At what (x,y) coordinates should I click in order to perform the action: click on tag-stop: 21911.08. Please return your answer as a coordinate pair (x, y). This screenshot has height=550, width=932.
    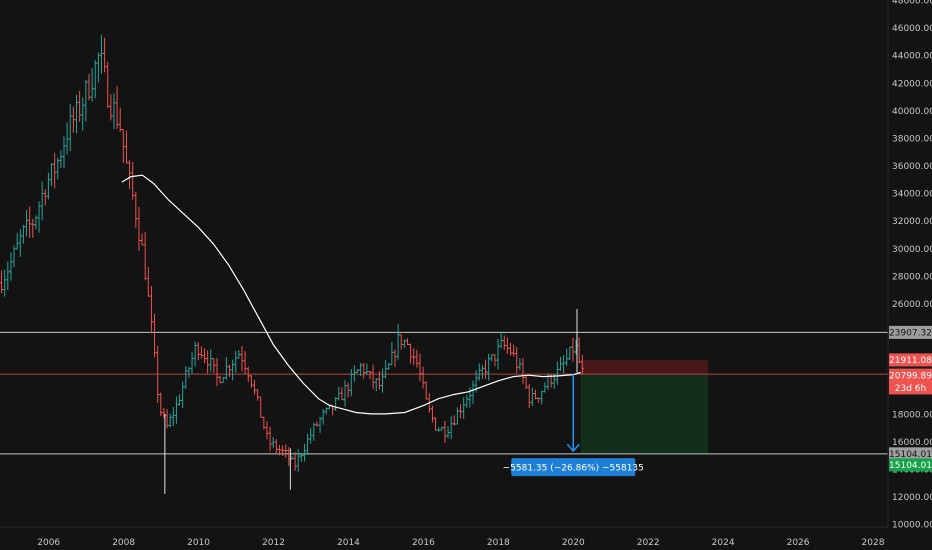
    Looking at the image, I should click on (910, 361).